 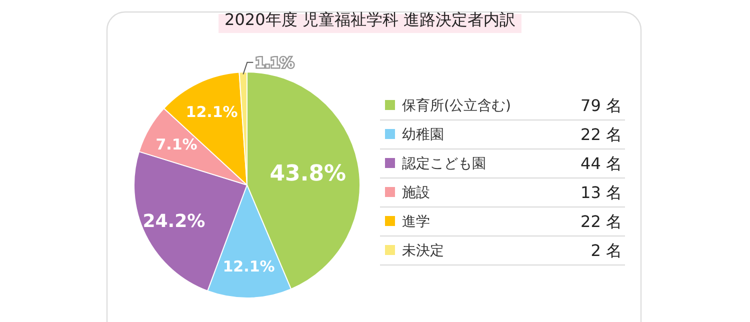 What do you see at coordinates (274, 63) in the screenshot?
I see `data-label: 1.1%` at bounding box center [274, 63].